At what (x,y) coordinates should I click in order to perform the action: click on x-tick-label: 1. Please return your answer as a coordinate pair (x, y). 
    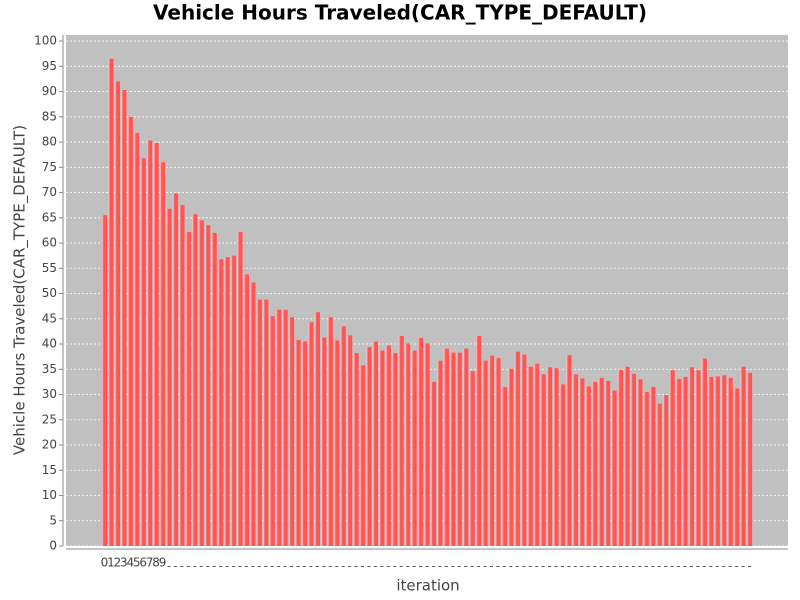
    Looking at the image, I should click on (111, 563).